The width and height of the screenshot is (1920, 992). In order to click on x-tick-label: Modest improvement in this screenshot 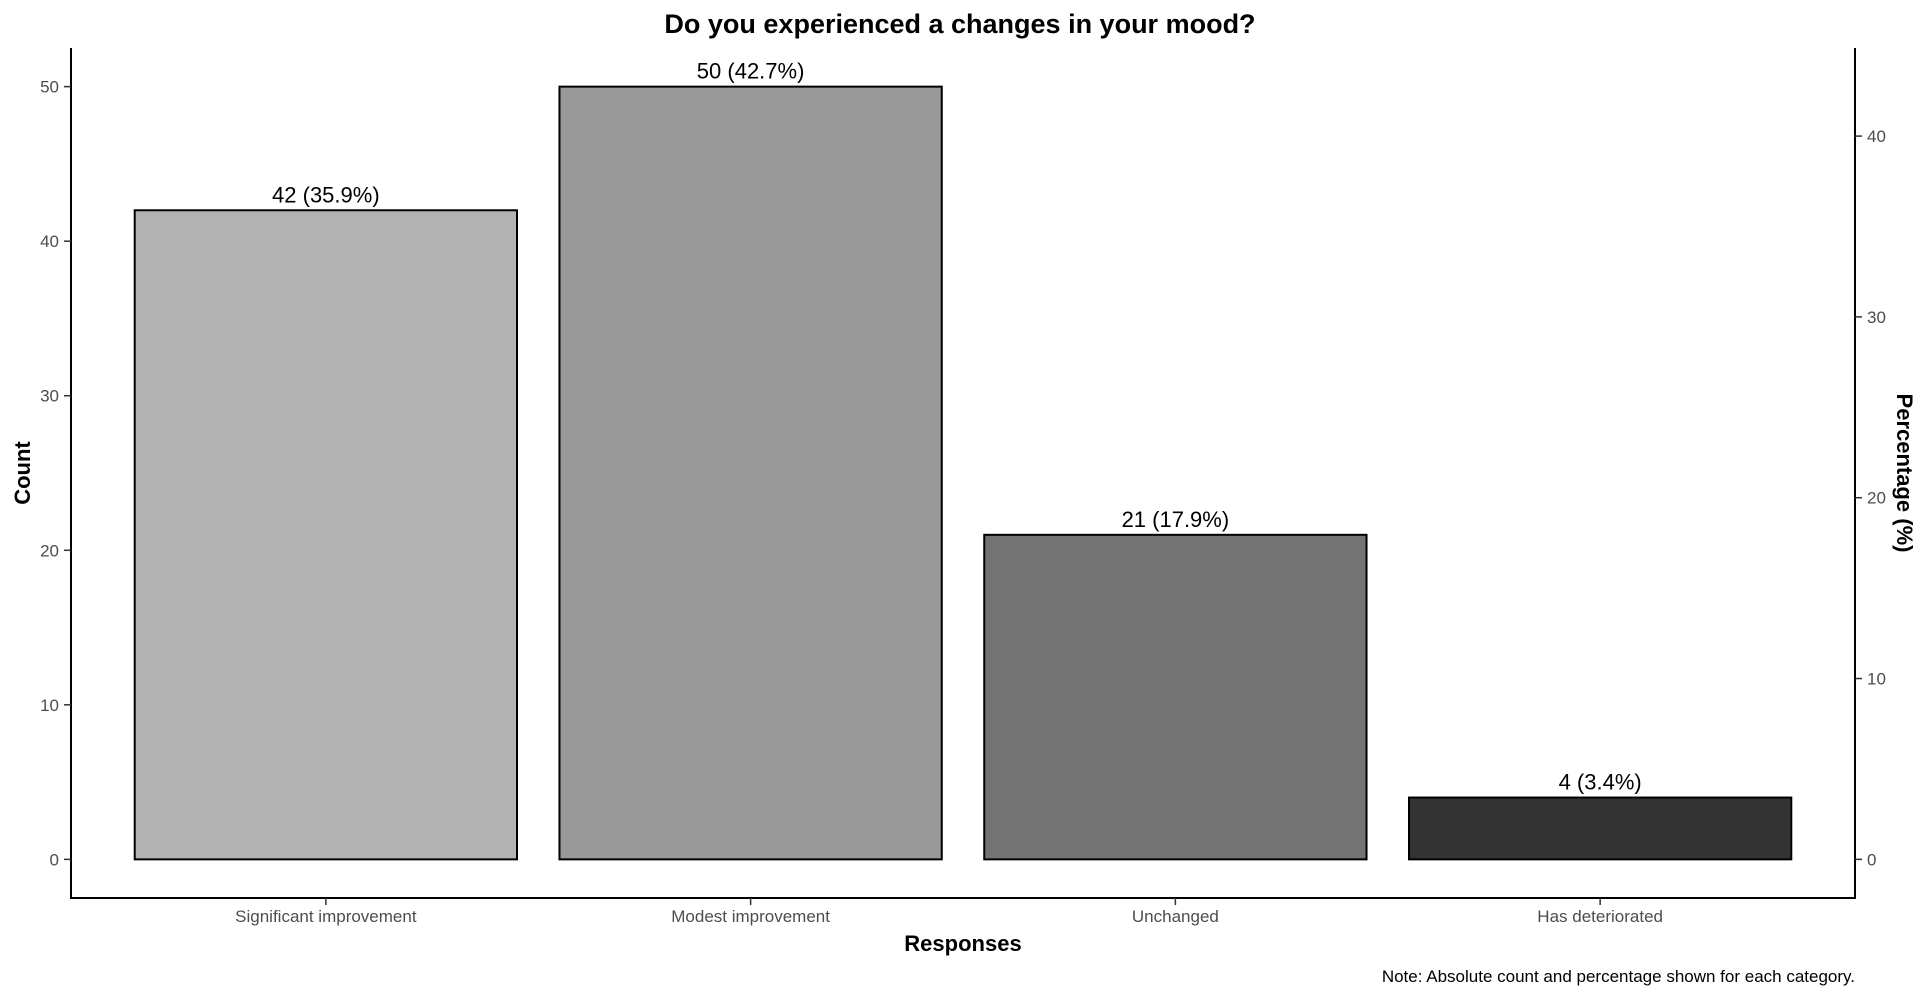, I will do `click(750, 916)`.